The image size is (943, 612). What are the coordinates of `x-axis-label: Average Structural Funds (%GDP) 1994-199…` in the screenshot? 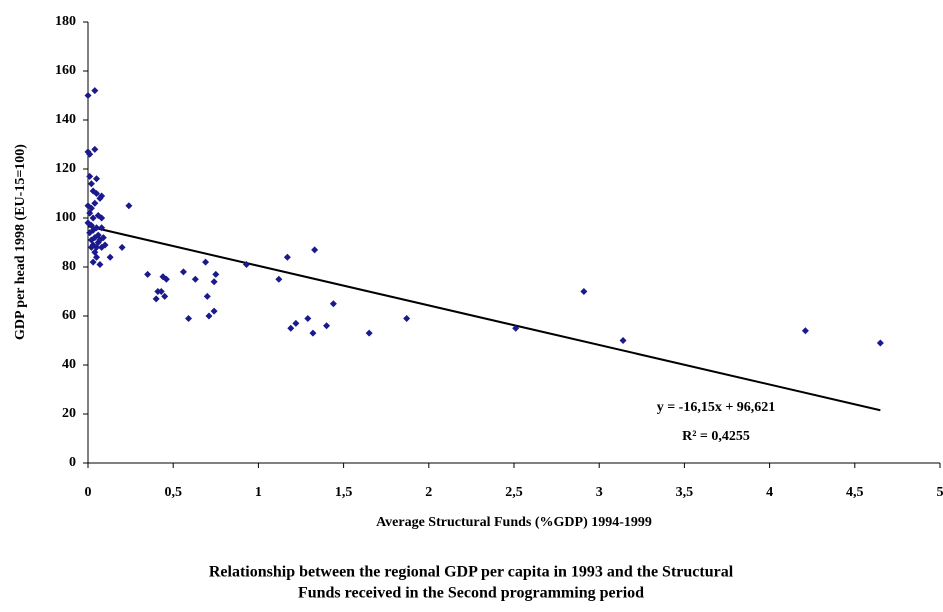 It's located at (514, 522).